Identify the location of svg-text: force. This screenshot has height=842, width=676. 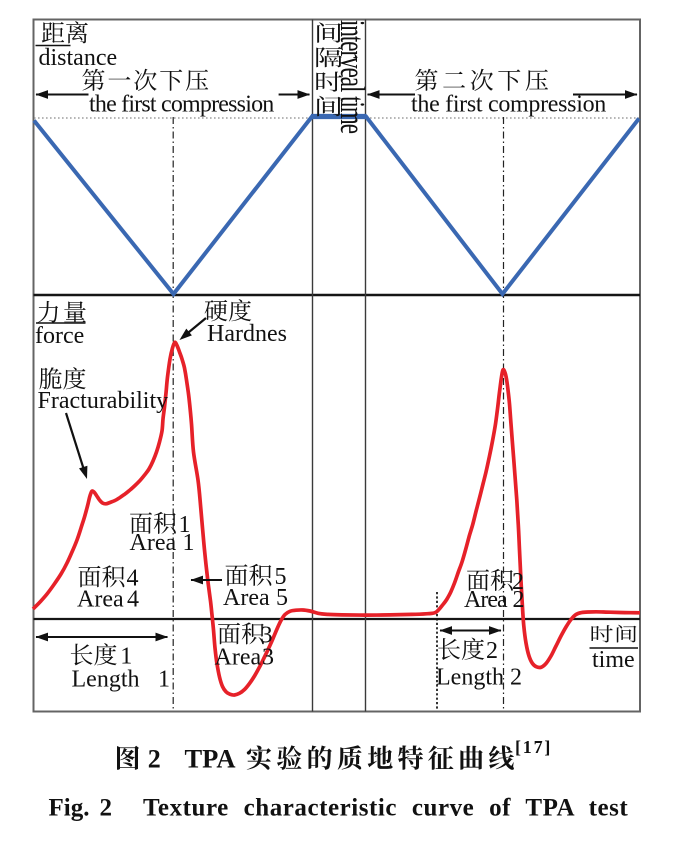
(59, 336).